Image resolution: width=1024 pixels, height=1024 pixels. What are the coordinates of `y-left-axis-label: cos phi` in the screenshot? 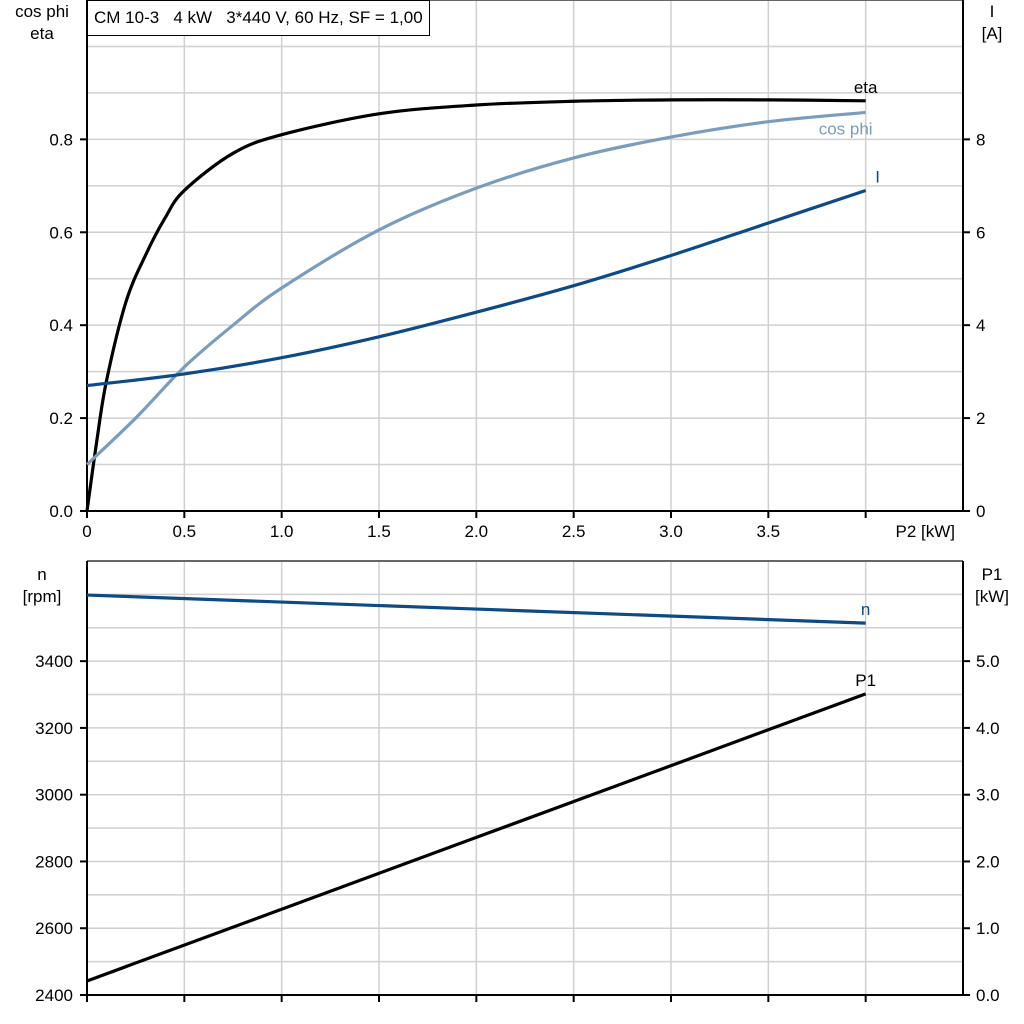 It's located at (42, 11).